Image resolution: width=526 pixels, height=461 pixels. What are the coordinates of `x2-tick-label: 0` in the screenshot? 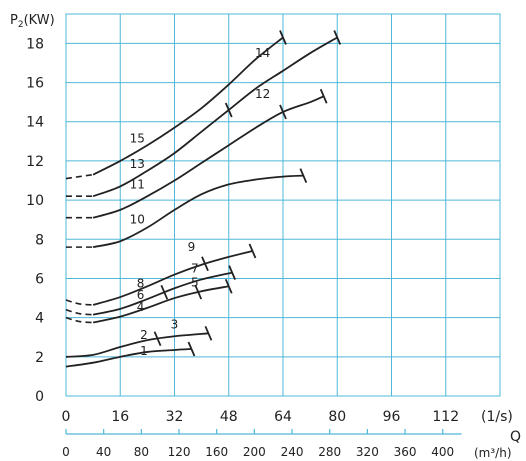 It's located at (66, 452).